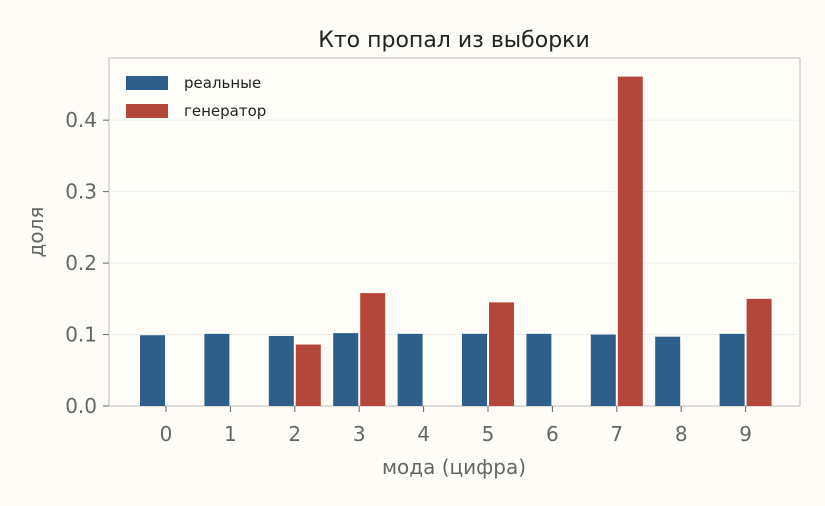 The height and width of the screenshot is (506, 825). What do you see at coordinates (36, 232) in the screenshot?
I see `y-axis-label: доля` at bounding box center [36, 232].